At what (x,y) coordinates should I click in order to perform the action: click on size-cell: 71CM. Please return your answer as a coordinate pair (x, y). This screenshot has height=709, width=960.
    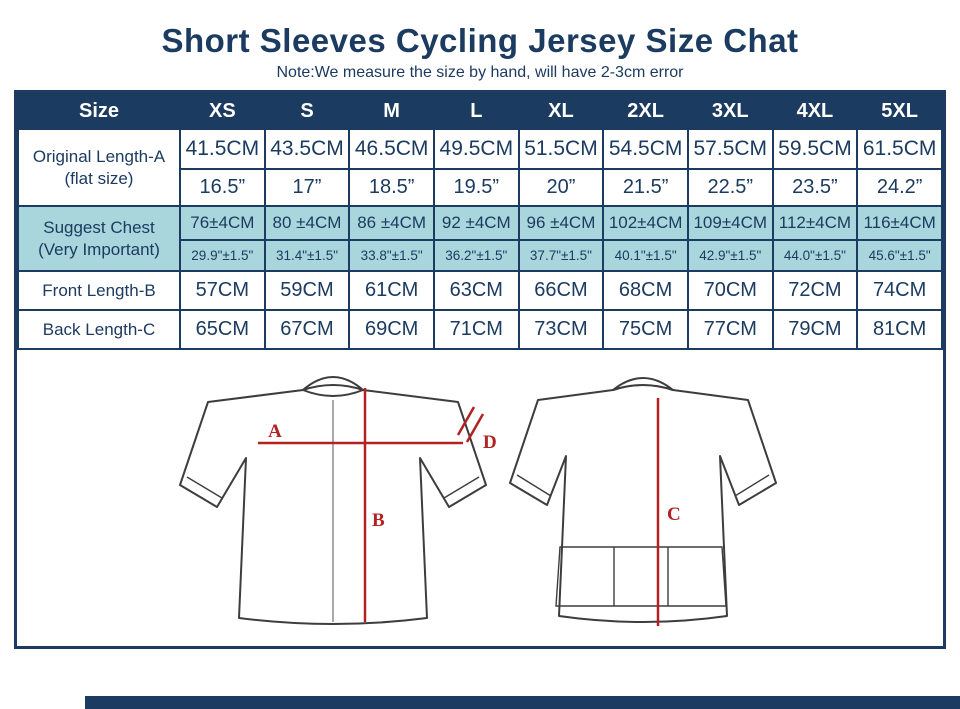
    Looking at the image, I should click on (476, 329).